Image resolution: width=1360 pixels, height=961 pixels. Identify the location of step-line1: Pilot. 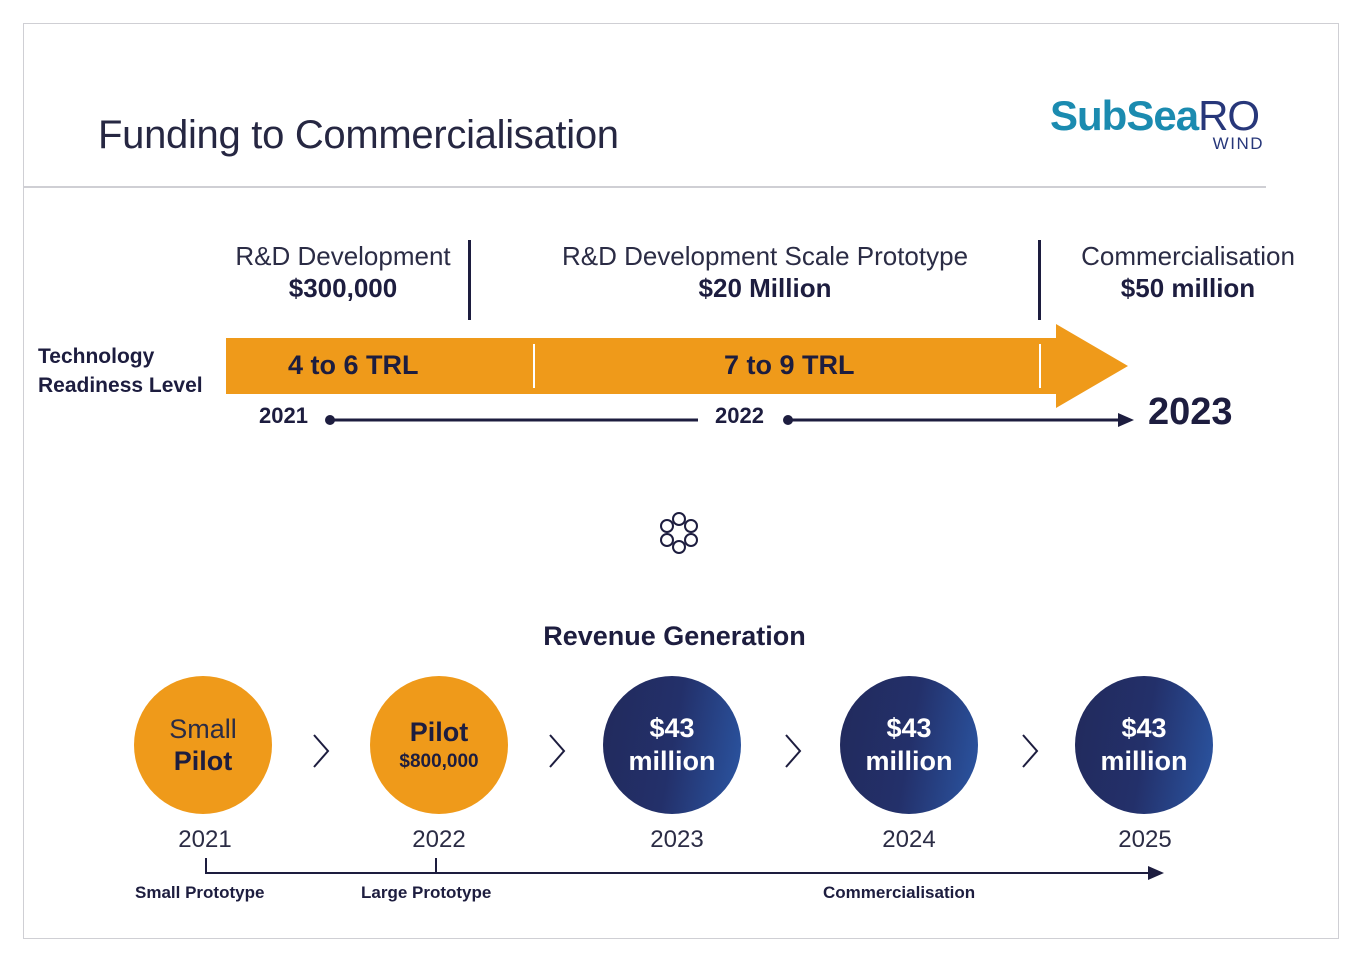
(439, 731).